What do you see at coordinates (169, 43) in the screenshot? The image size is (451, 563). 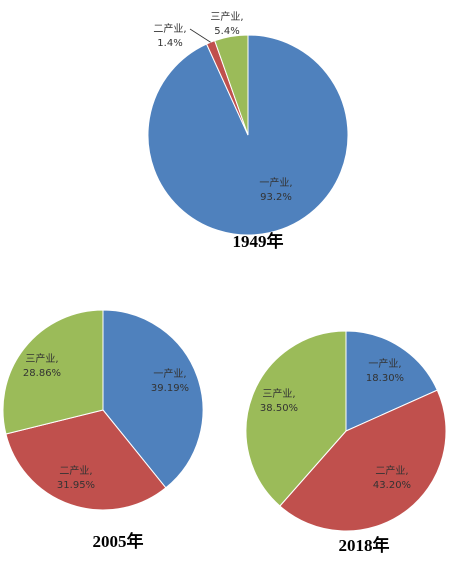 I see `slice-value-label: 1.4%` at bounding box center [169, 43].